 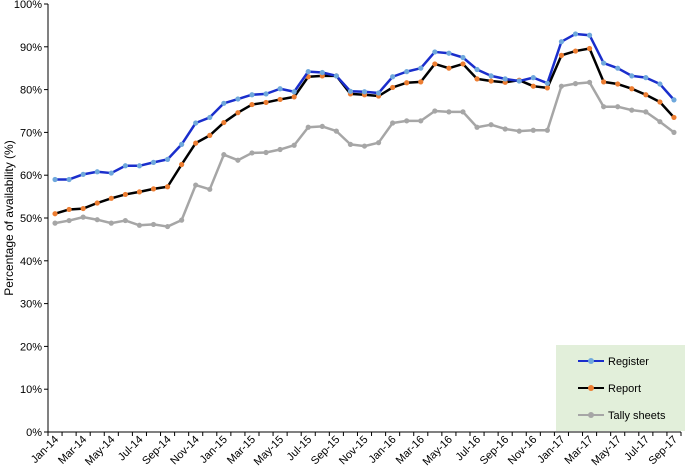 I want to click on y-tick-label: 100%, so click(x=28, y=5).